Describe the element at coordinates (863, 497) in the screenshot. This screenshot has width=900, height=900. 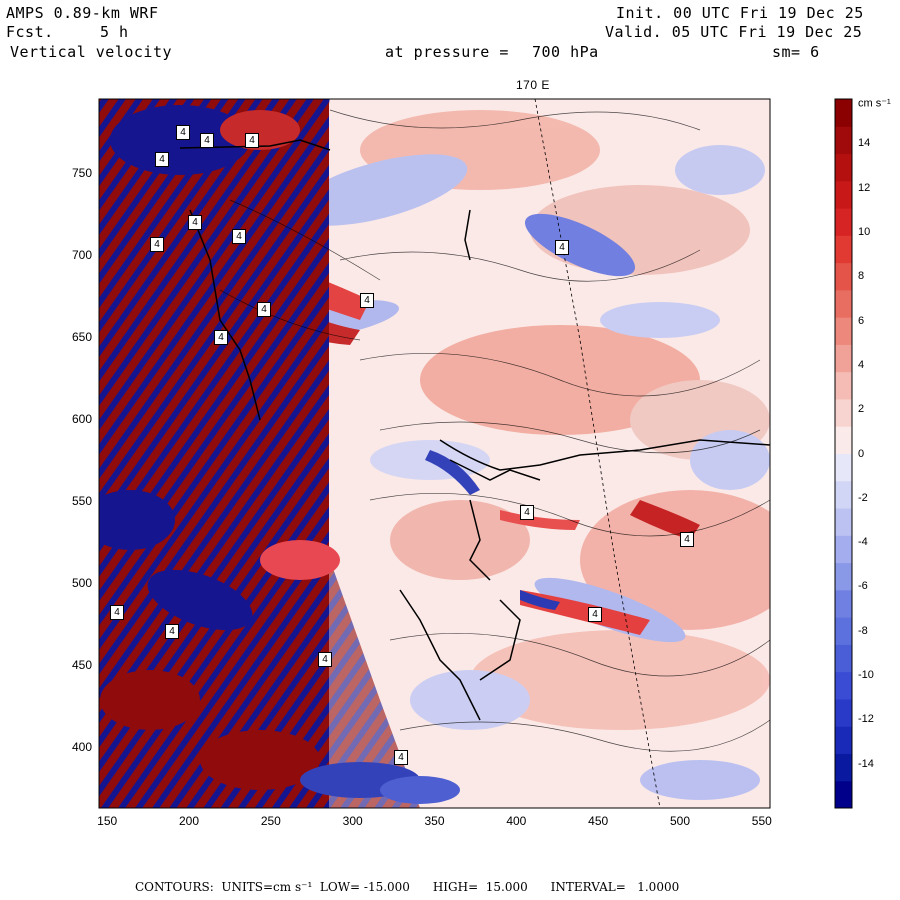
I see `colorbar-label: -2` at that location.